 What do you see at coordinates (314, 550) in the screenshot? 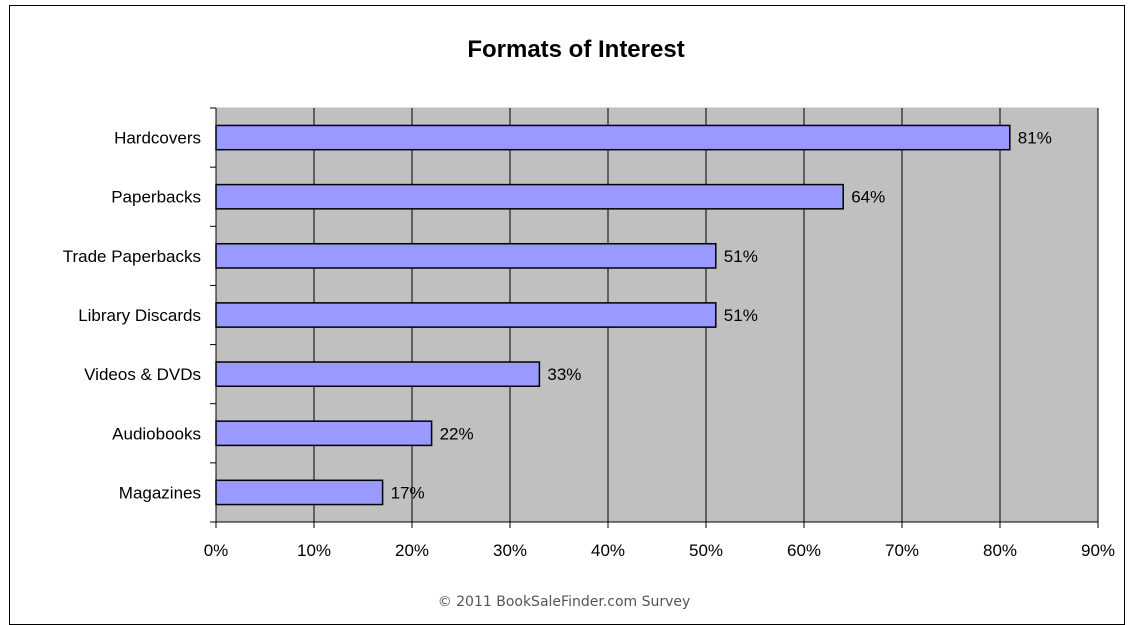
I see `x-tick-label: 10%` at bounding box center [314, 550].